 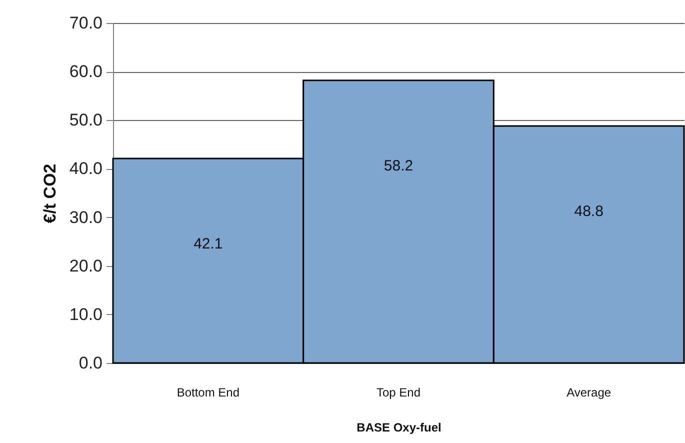 What do you see at coordinates (589, 393) in the screenshot?
I see `x-tick-label: Average` at bounding box center [589, 393].